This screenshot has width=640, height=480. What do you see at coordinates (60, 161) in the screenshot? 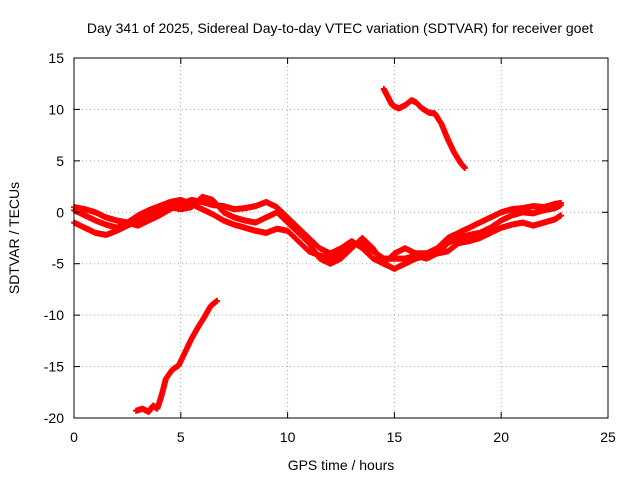
I see `y-tick-label: 5` at bounding box center [60, 161].